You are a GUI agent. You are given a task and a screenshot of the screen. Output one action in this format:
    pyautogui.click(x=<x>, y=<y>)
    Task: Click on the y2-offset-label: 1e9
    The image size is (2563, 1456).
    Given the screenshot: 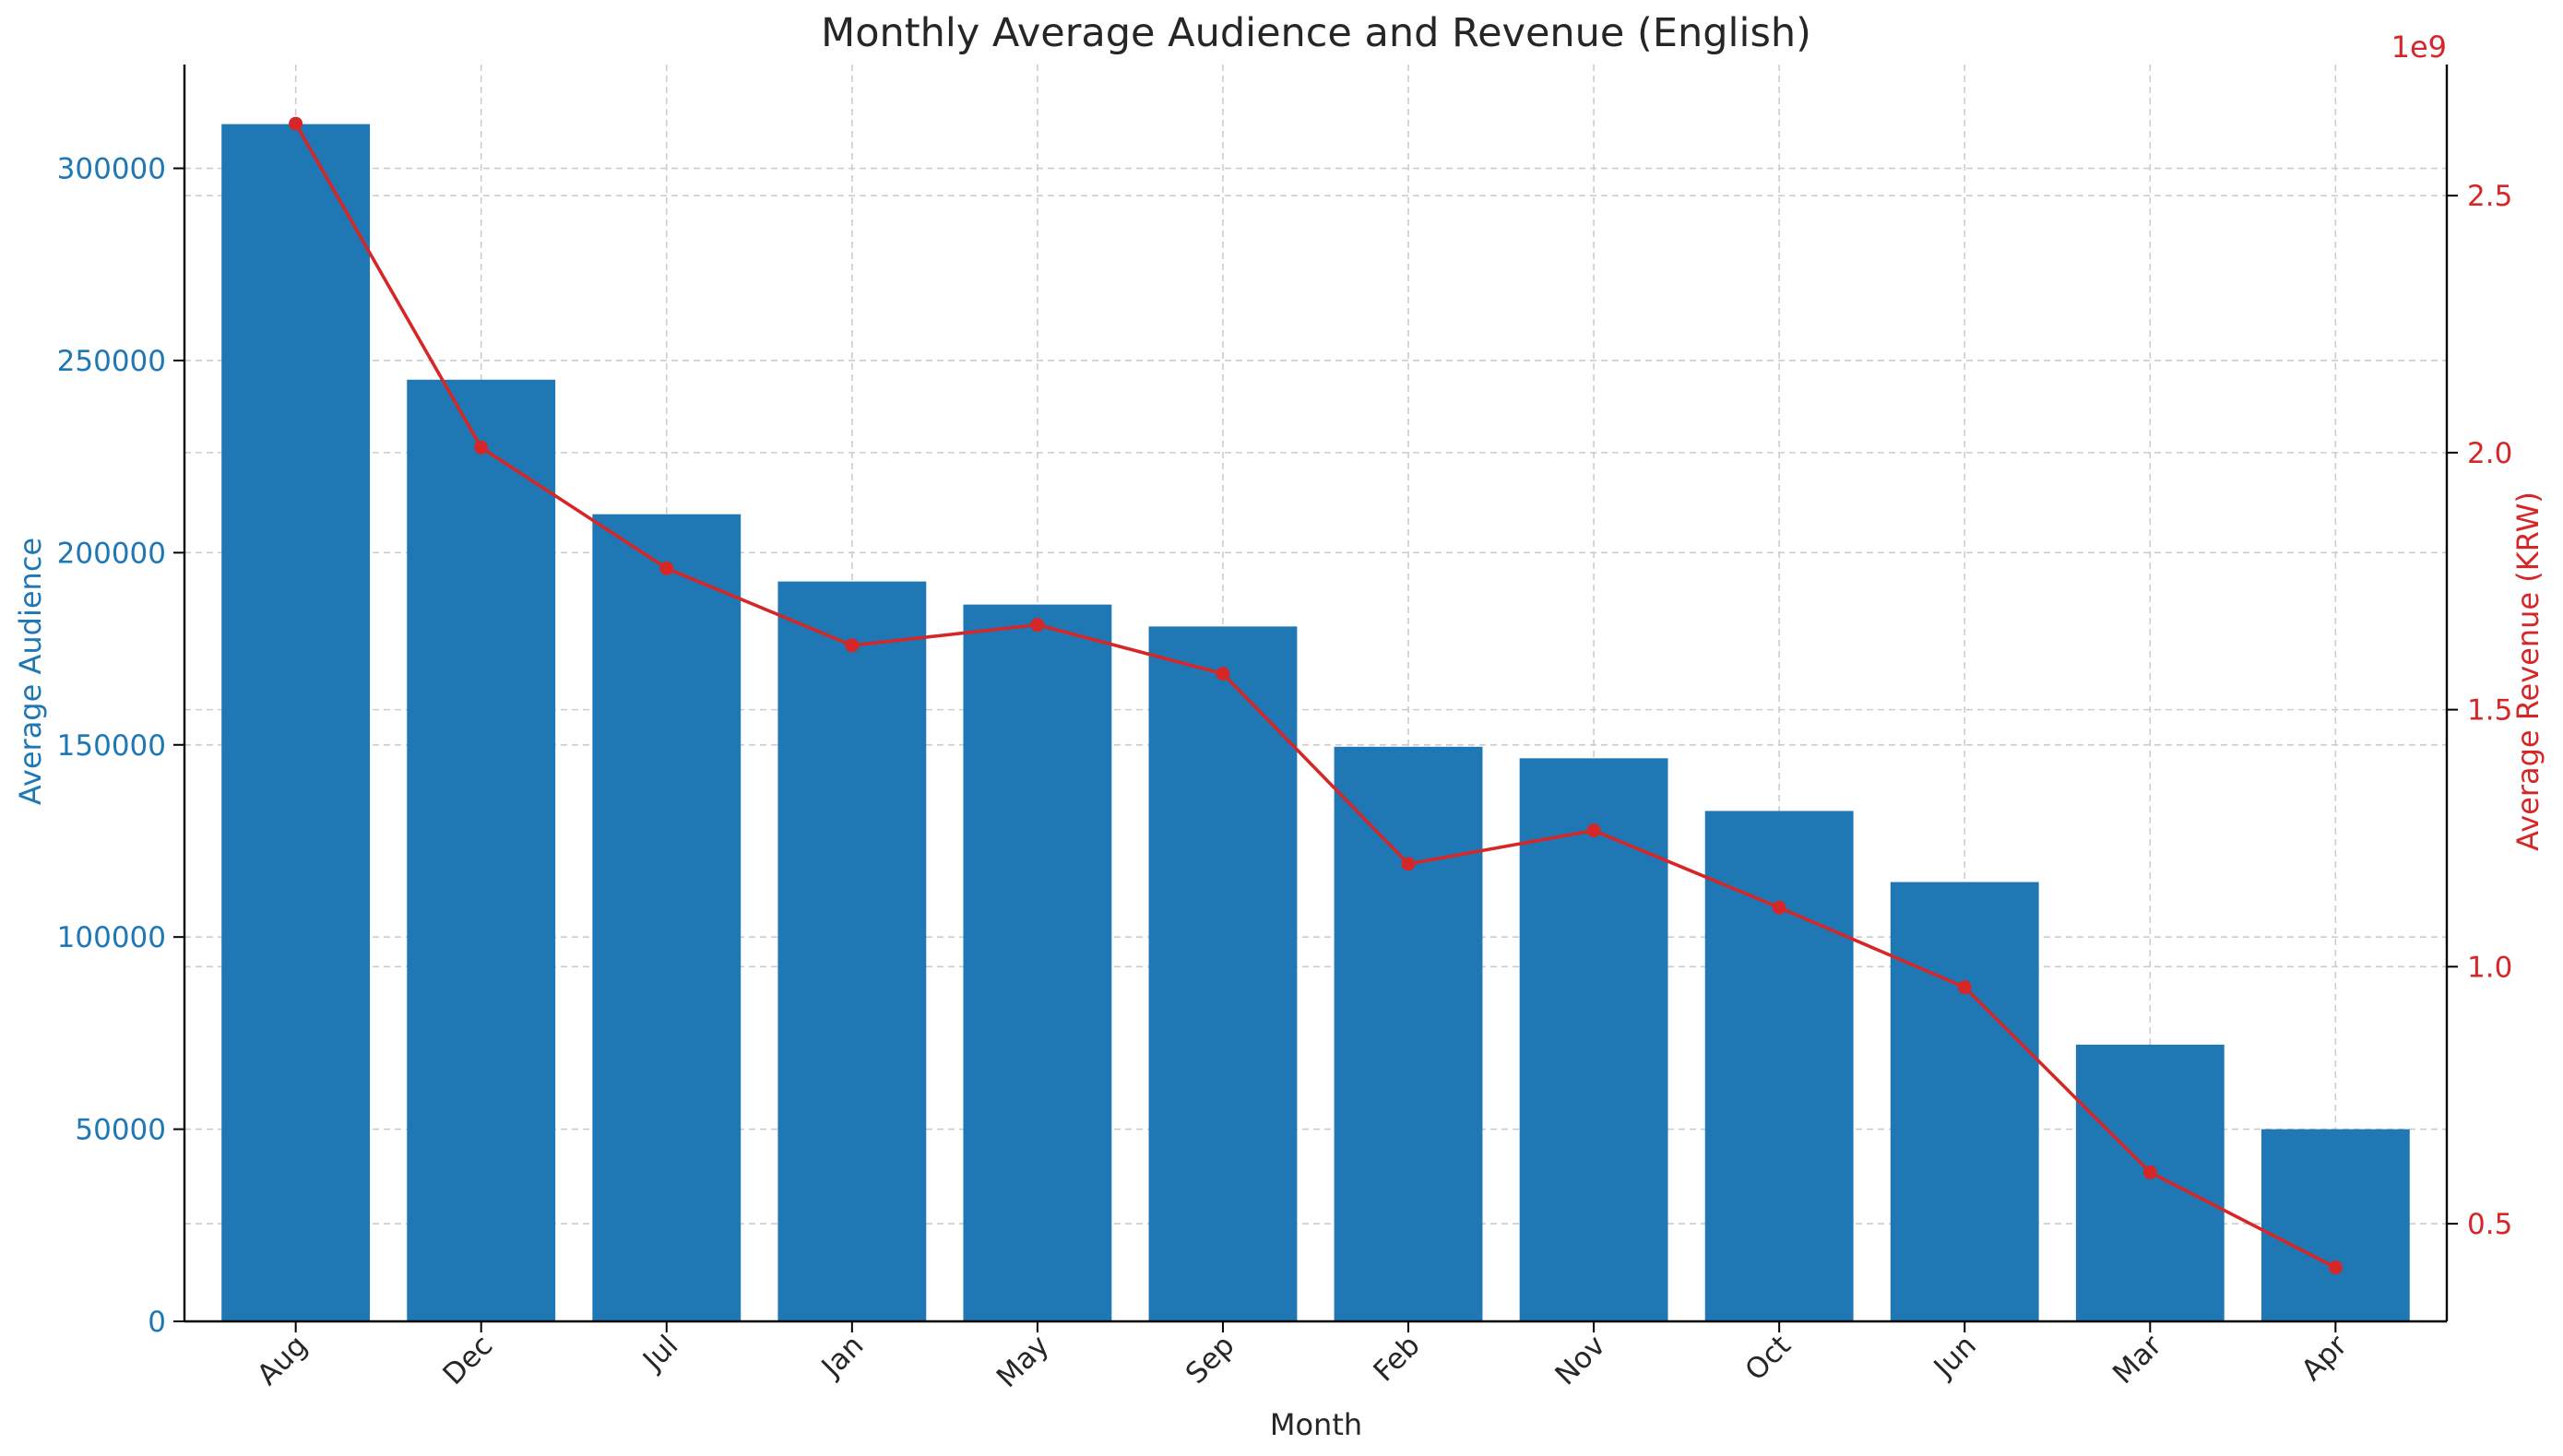 What is the action you would take?
    pyautogui.click(x=2419, y=47)
    